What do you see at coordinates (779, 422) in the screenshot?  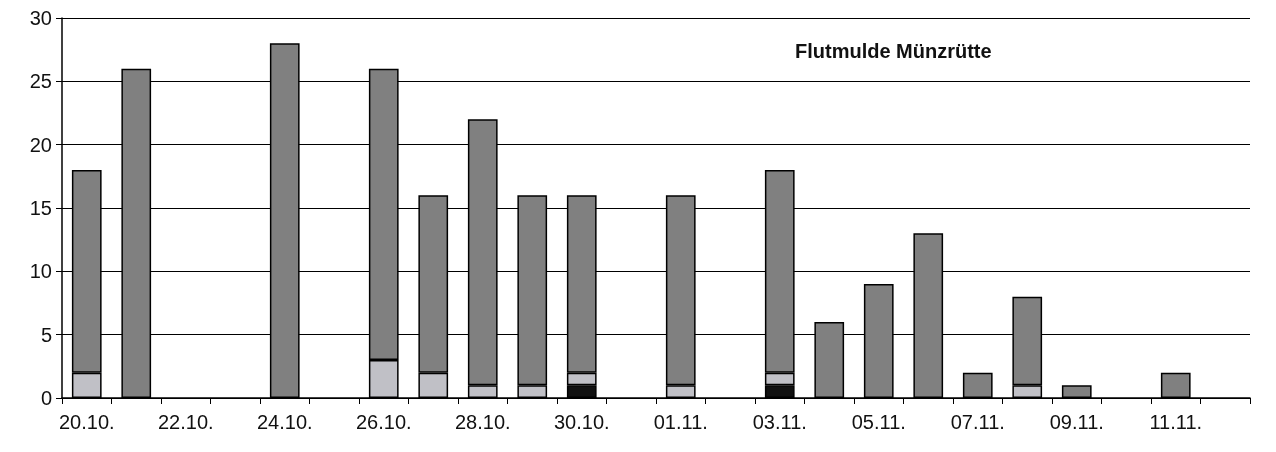 I see `x-tick-label: 03.11.` at bounding box center [779, 422].